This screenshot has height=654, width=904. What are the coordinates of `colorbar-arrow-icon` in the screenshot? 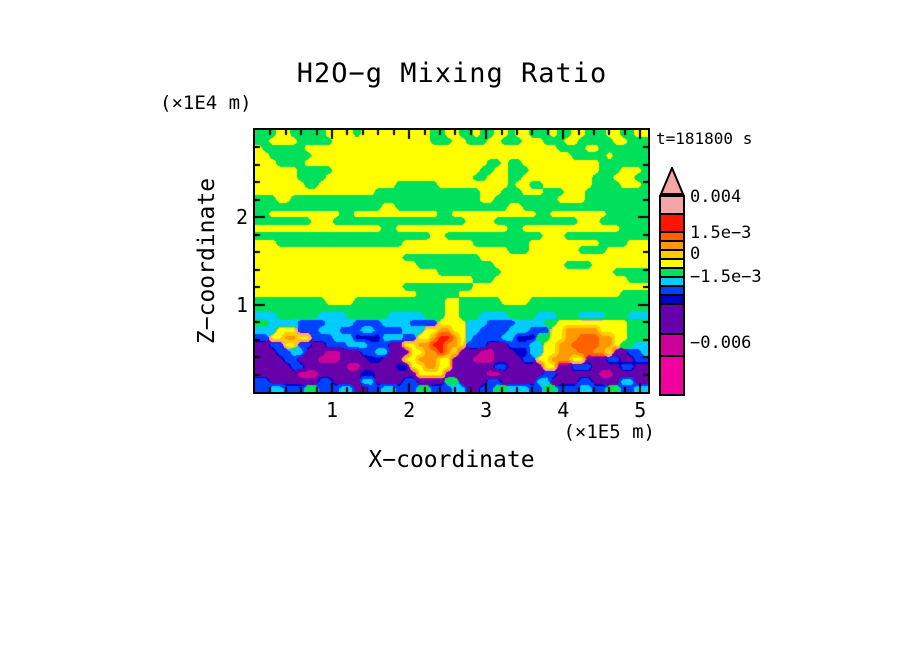 It's located at (672, 181).